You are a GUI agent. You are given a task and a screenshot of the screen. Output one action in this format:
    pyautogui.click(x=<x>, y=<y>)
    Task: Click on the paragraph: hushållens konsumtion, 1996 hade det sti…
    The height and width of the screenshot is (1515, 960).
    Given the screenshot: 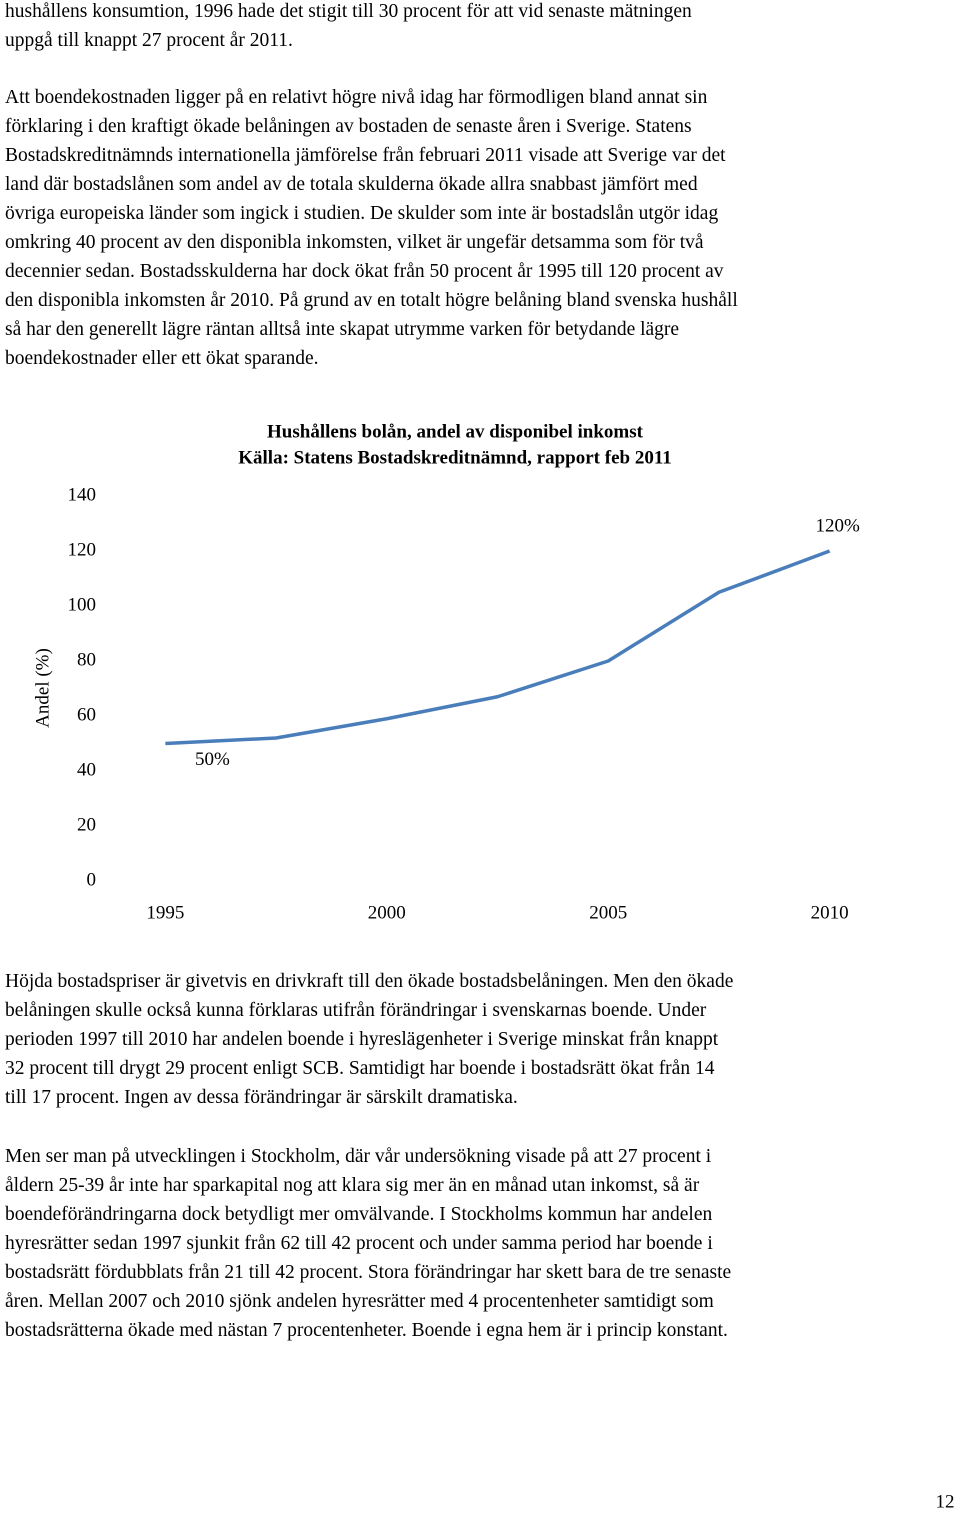 What is the action you would take?
    pyautogui.click(x=348, y=27)
    